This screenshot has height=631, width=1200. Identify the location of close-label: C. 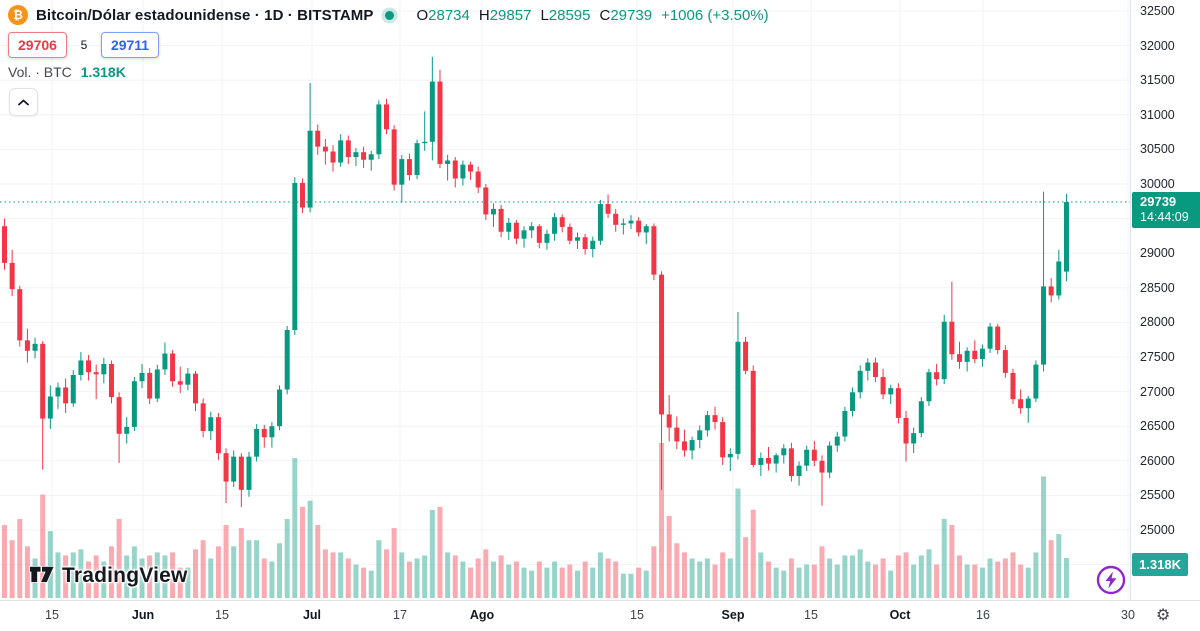
(605, 15).